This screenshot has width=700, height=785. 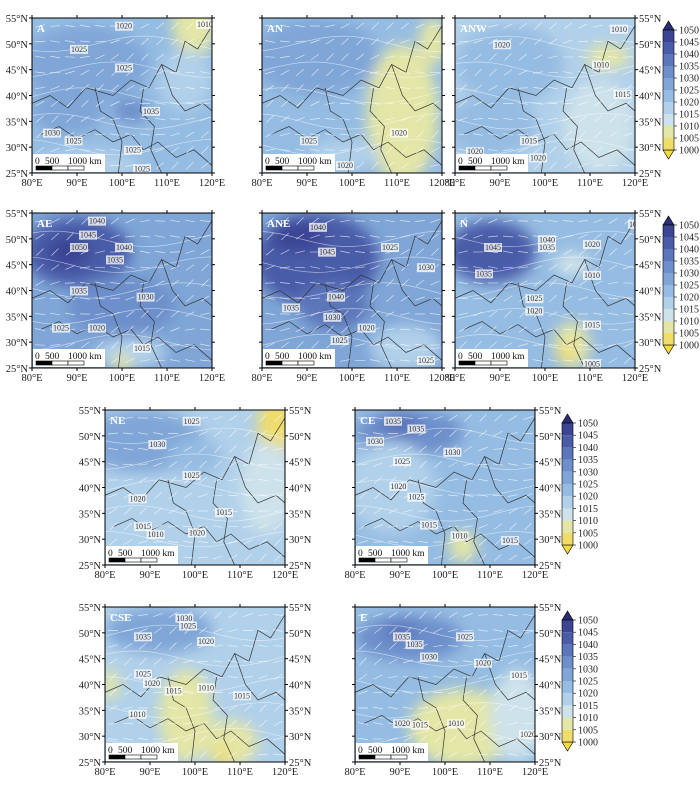 I want to click on colorbar-label: 1035, so click(x=689, y=67).